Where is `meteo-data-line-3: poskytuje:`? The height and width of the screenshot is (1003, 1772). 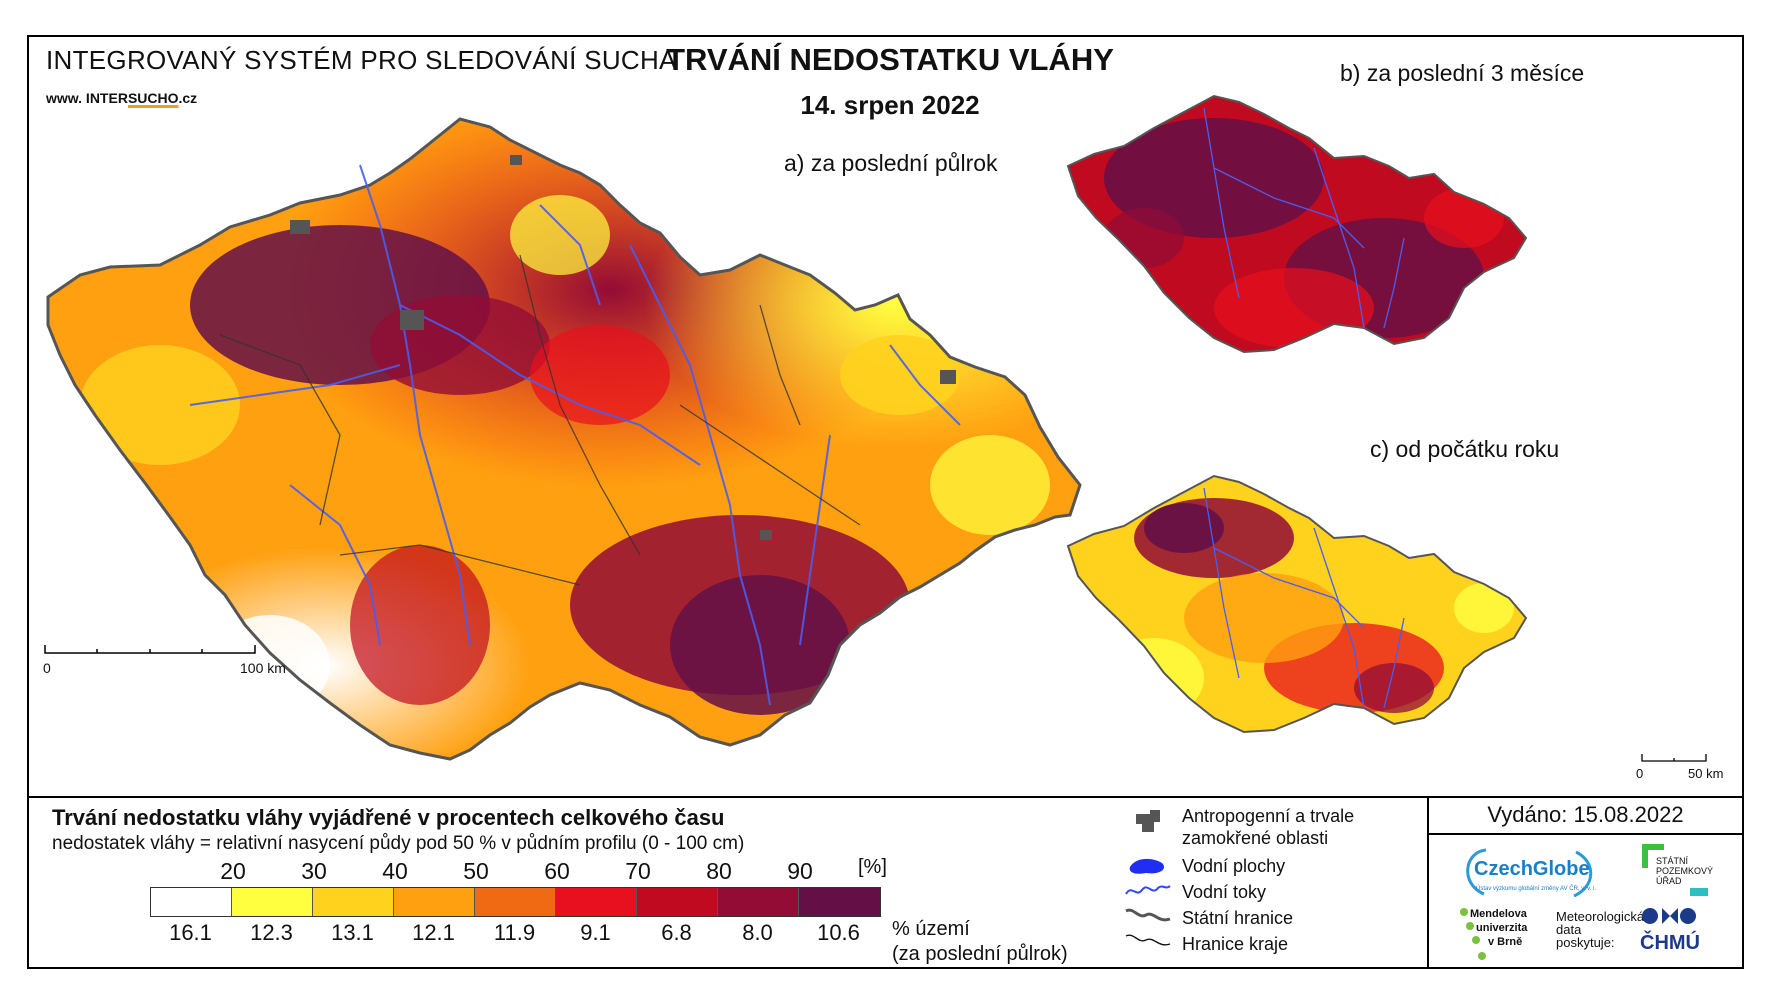 meteo-data-line-3: poskytuje: is located at coordinates (1585, 942).